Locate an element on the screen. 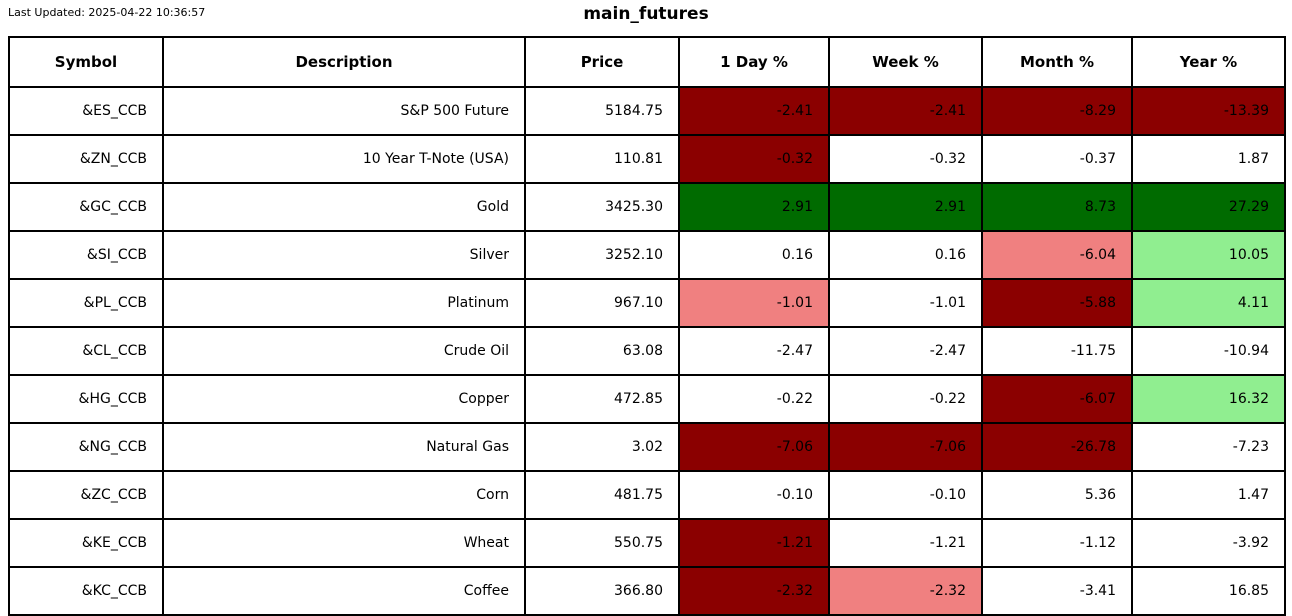  description-cell: Coffee is located at coordinates (344, 591).